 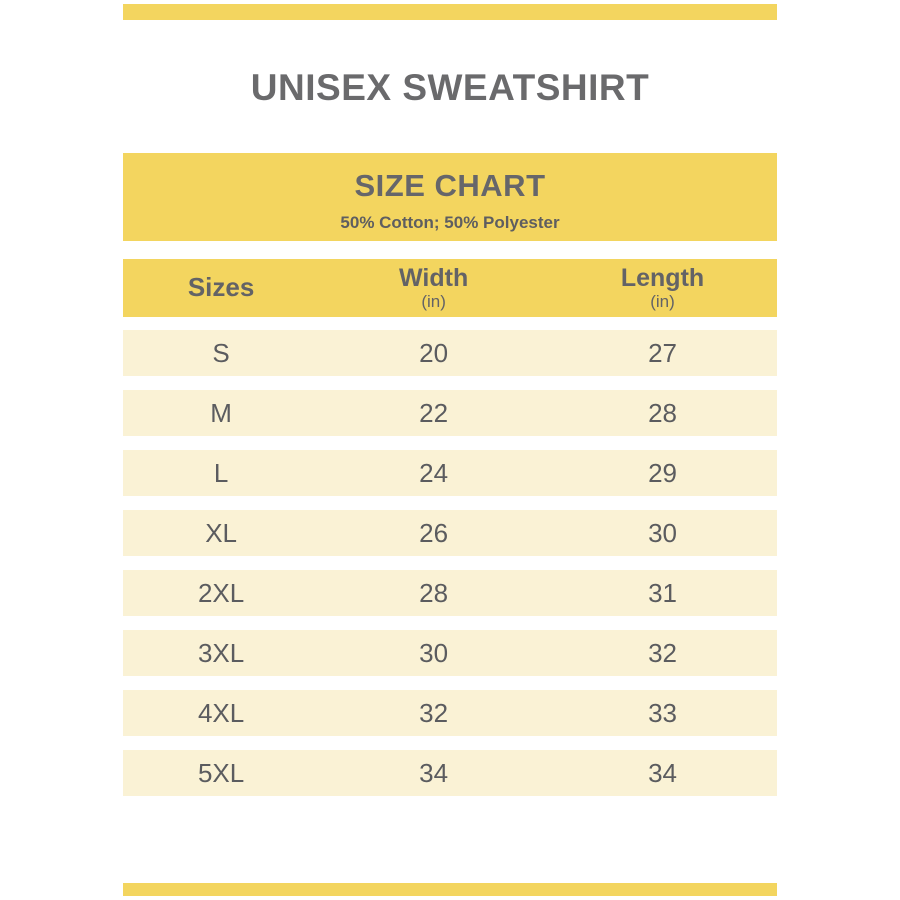 What do you see at coordinates (434, 592) in the screenshot?
I see `cell-width: 28` at bounding box center [434, 592].